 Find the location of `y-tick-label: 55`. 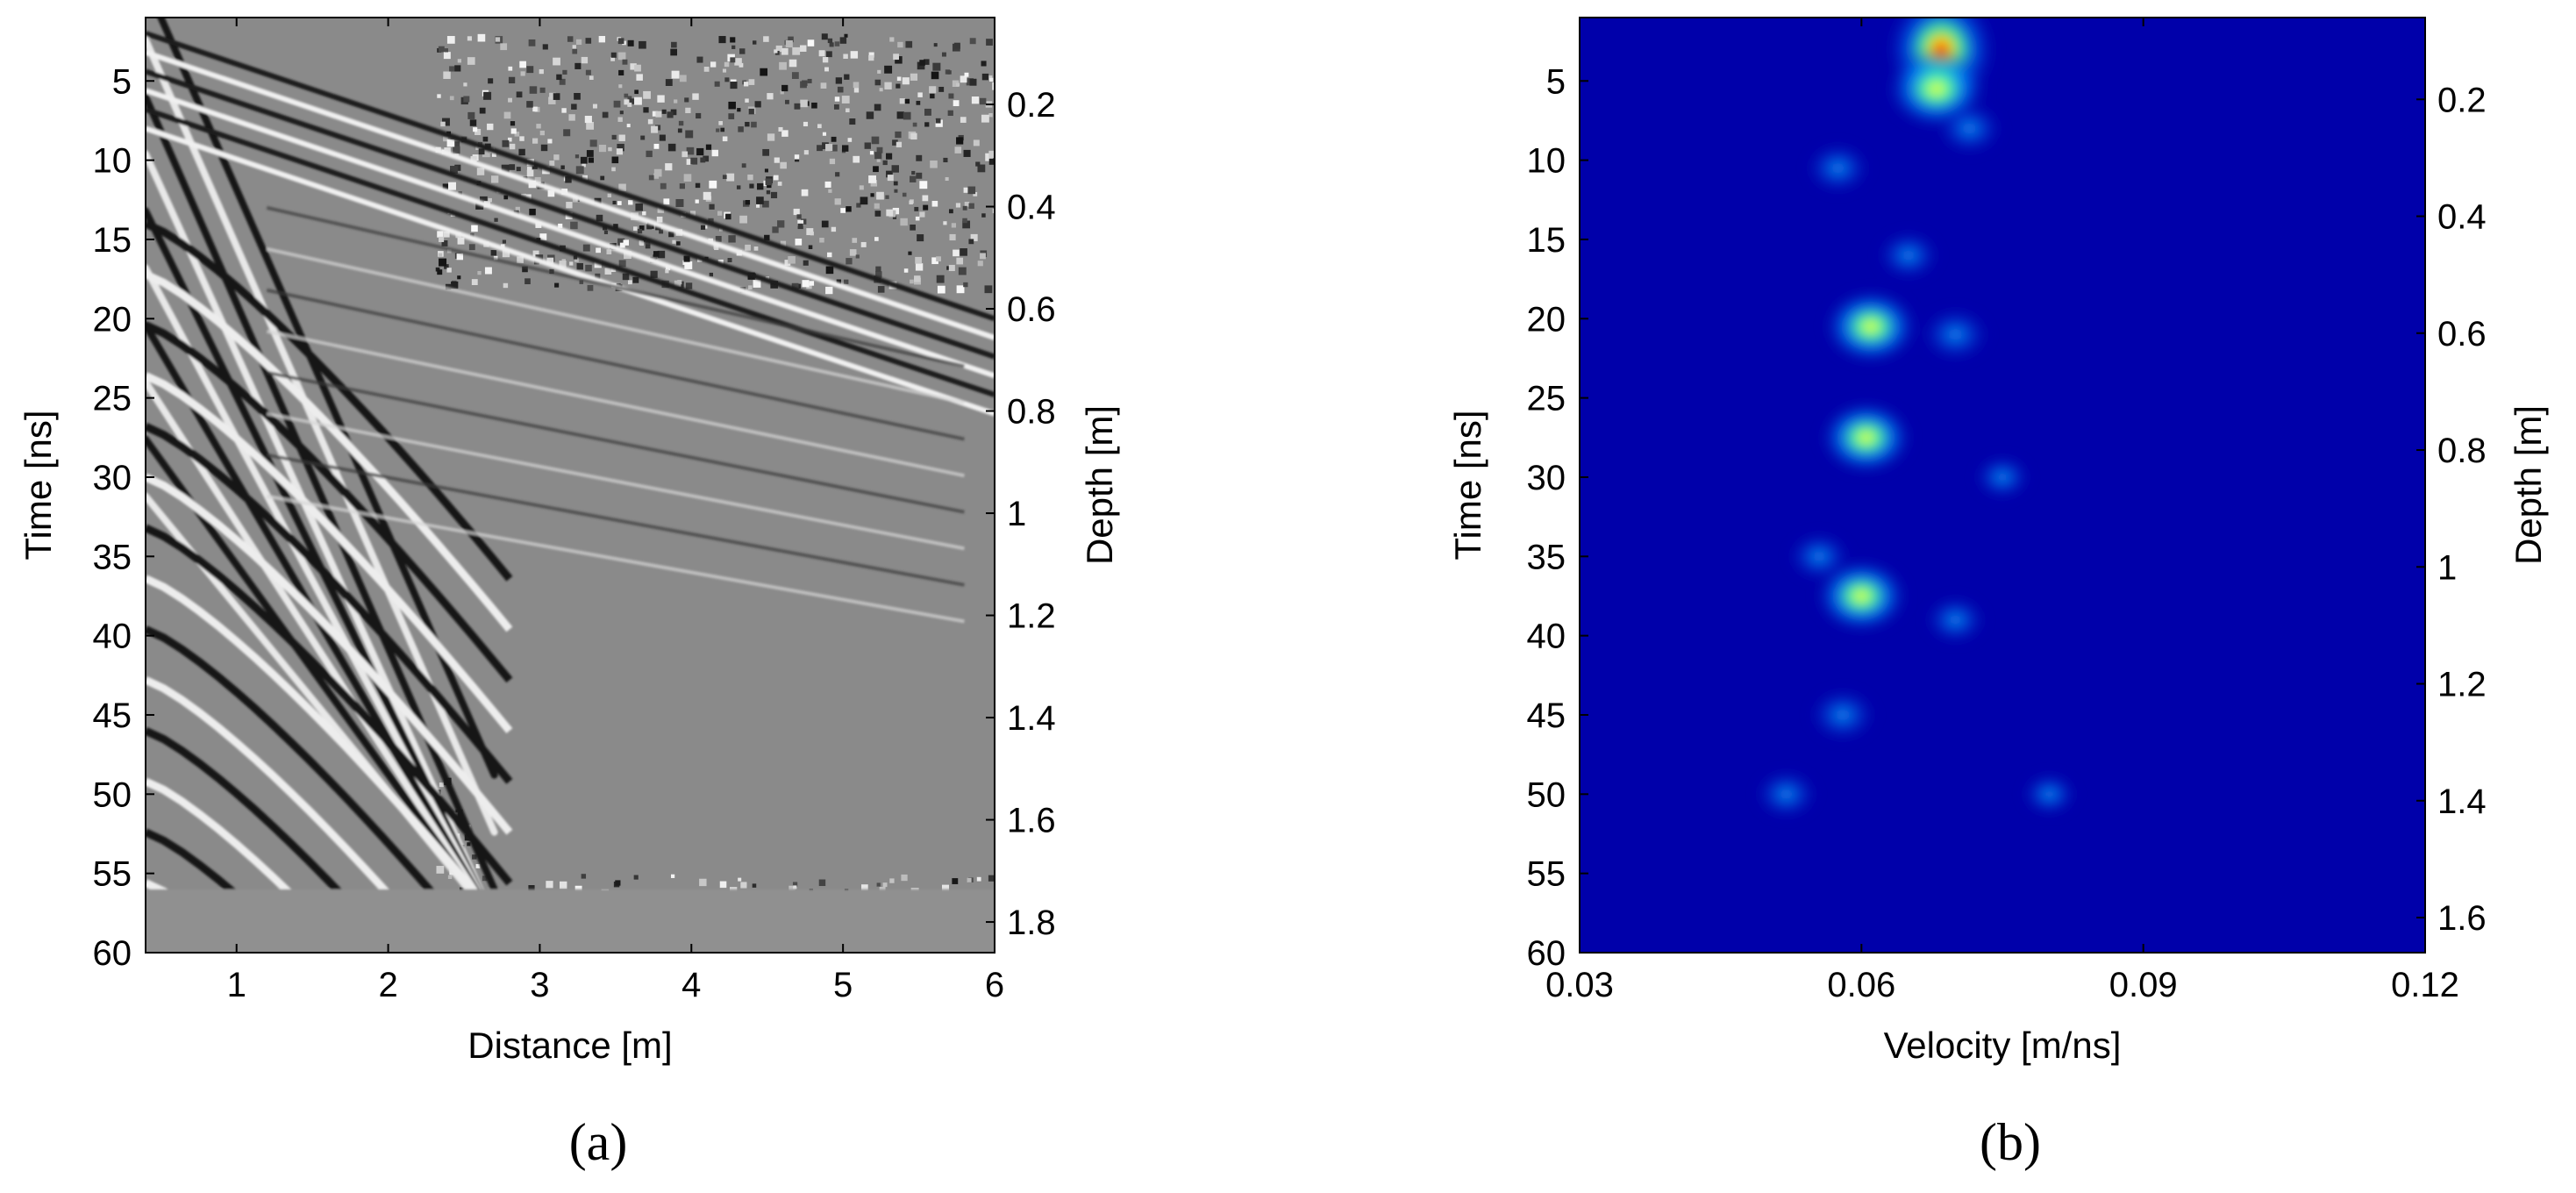

y-tick-label: 55 is located at coordinates (1547, 874).